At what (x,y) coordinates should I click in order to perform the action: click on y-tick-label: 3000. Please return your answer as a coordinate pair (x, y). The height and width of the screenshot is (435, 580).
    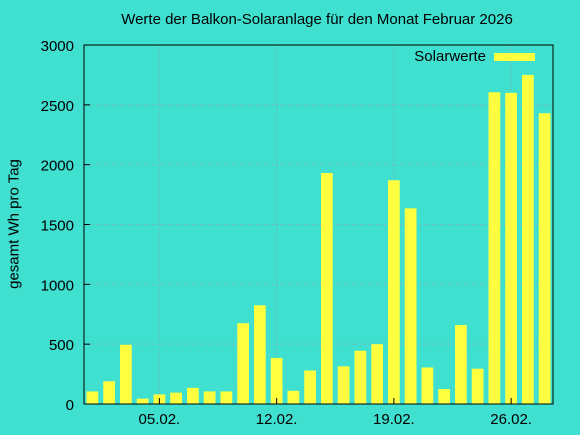
    Looking at the image, I should click on (57, 46).